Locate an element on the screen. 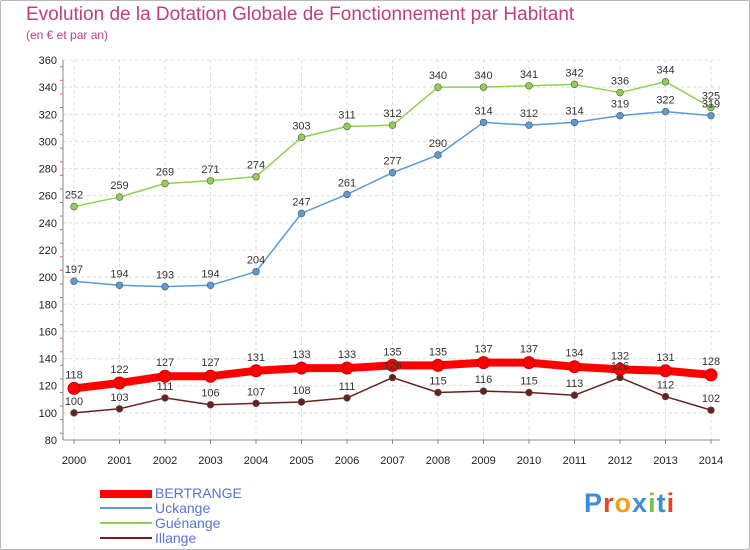 Image resolution: width=750 pixels, height=550 pixels. y-tick-label: 260 is located at coordinates (48, 197).